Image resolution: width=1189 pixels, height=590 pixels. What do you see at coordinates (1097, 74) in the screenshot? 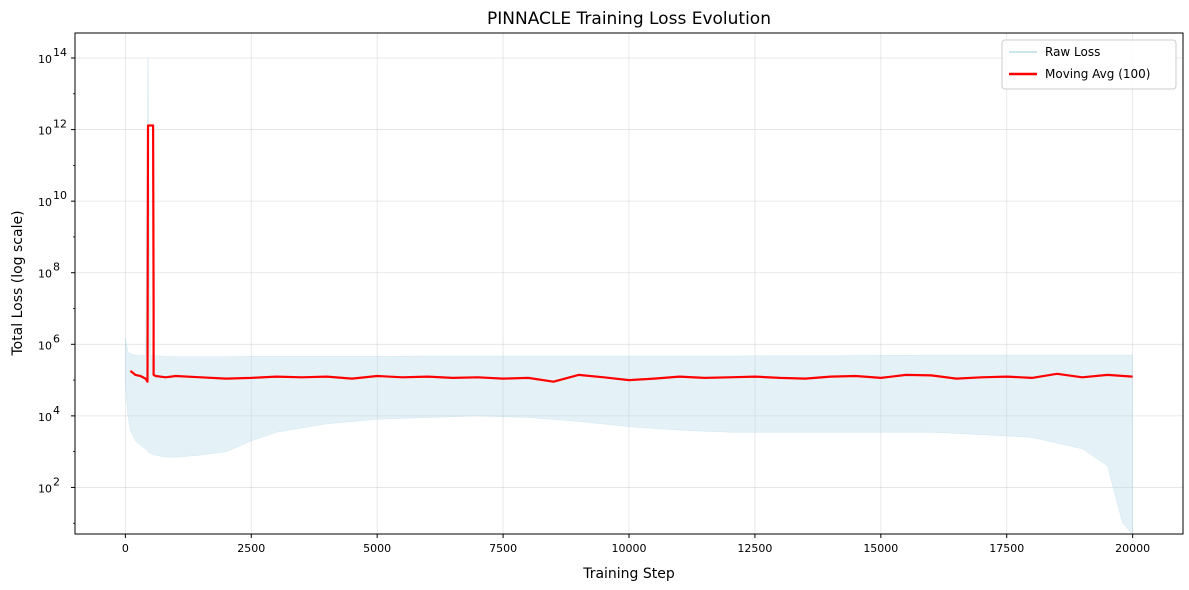
I see `legend-label-moving-avg: Moving Avg (100)` at bounding box center [1097, 74].